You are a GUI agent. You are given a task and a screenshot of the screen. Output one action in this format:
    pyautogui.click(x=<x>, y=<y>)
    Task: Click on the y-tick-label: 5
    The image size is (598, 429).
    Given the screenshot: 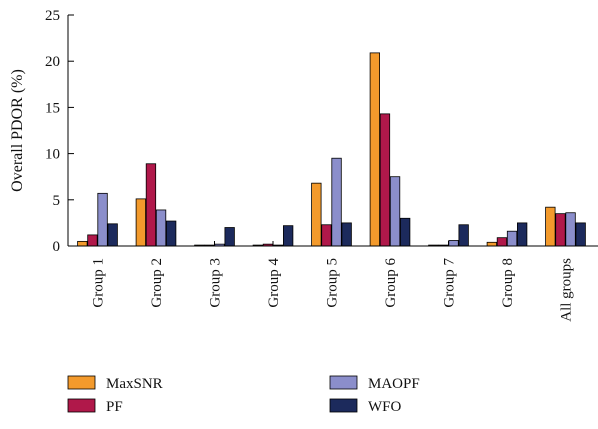 What is the action you would take?
    pyautogui.click(x=57, y=201)
    